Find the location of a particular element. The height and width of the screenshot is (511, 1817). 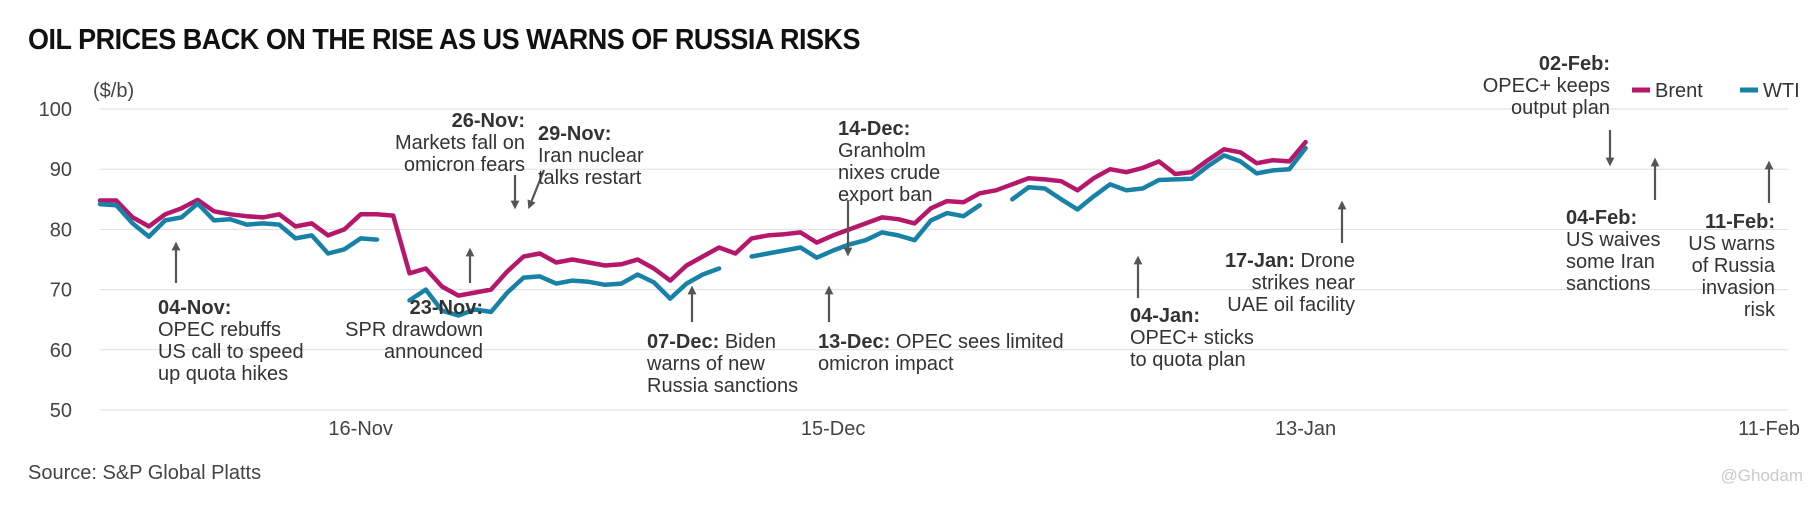

x-tick-label: 11-Feb is located at coordinates (1769, 429).